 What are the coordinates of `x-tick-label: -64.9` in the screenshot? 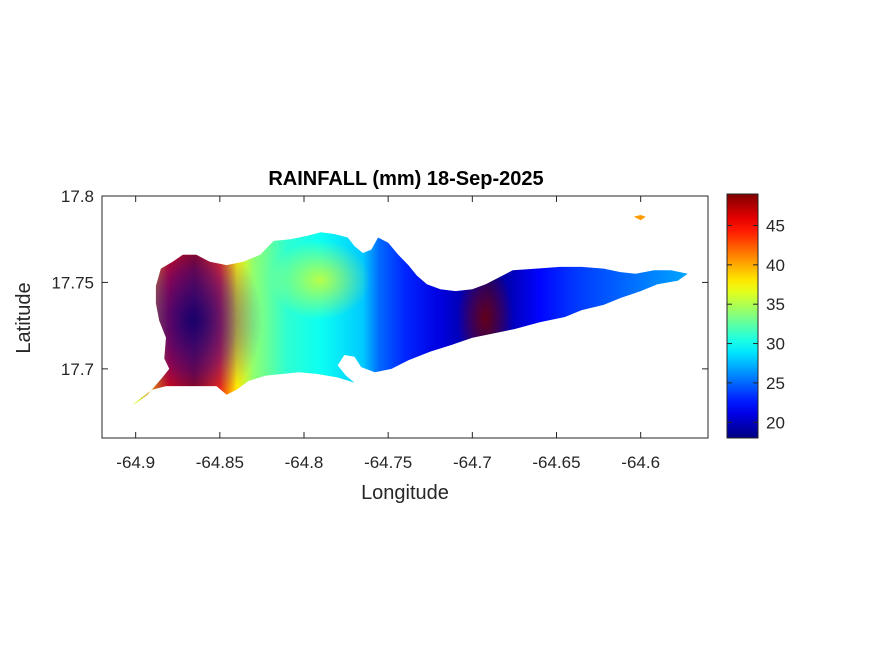 It's located at (135, 462).